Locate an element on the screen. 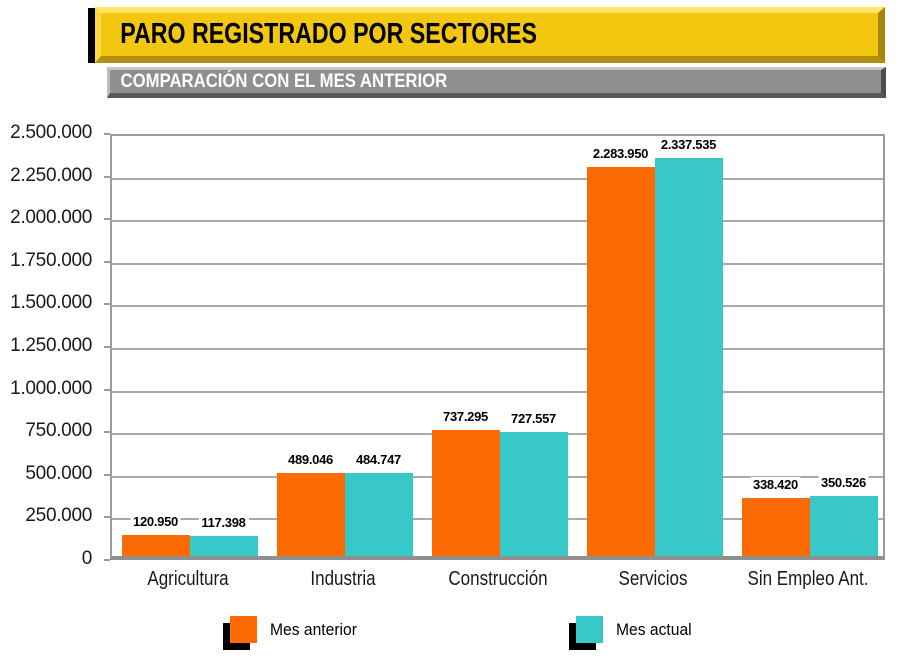 The height and width of the screenshot is (657, 907). bar-value-label: 489.046 is located at coordinates (310, 459).